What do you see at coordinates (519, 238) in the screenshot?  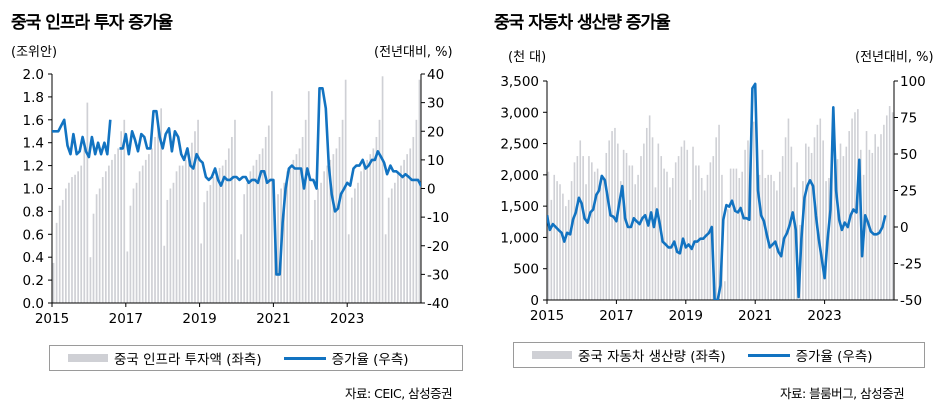 I see `left-tick-label: 1,000` at bounding box center [519, 238].